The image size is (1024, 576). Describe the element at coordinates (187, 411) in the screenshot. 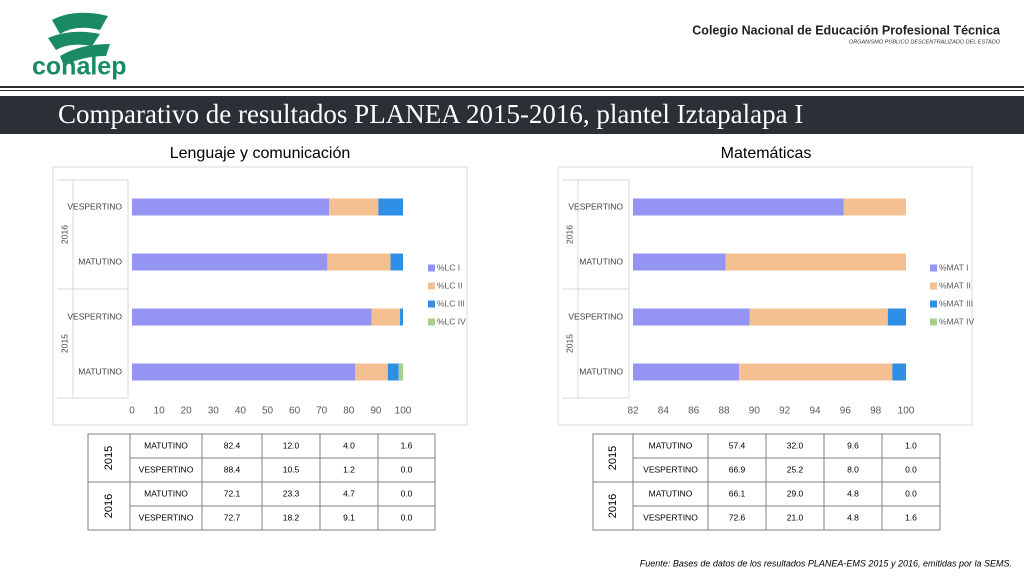

I see `x-tick-label: 20` at that location.